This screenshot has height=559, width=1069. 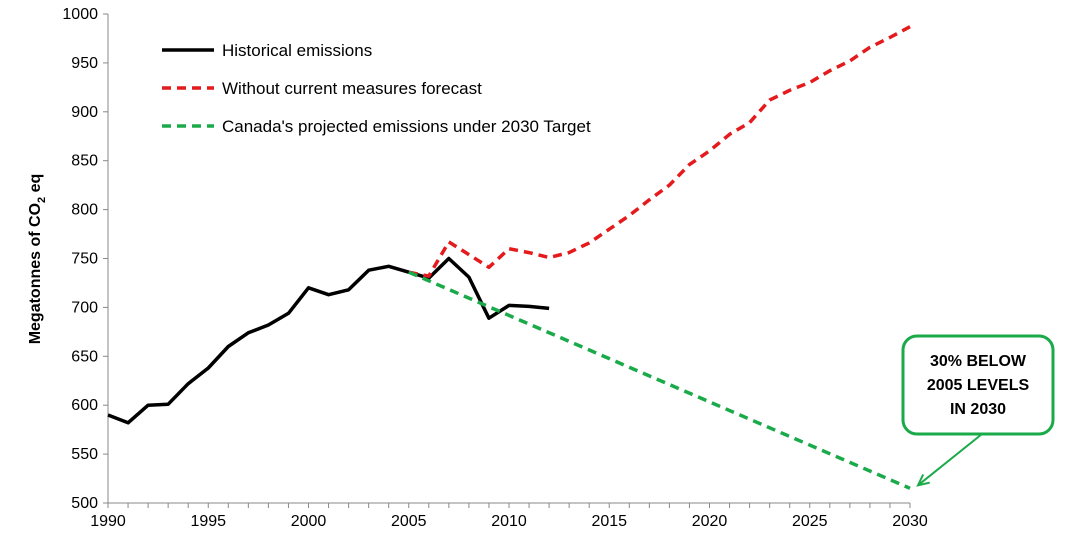 What do you see at coordinates (84, 112) in the screenshot?
I see `y-tick-label: 900` at bounding box center [84, 112].